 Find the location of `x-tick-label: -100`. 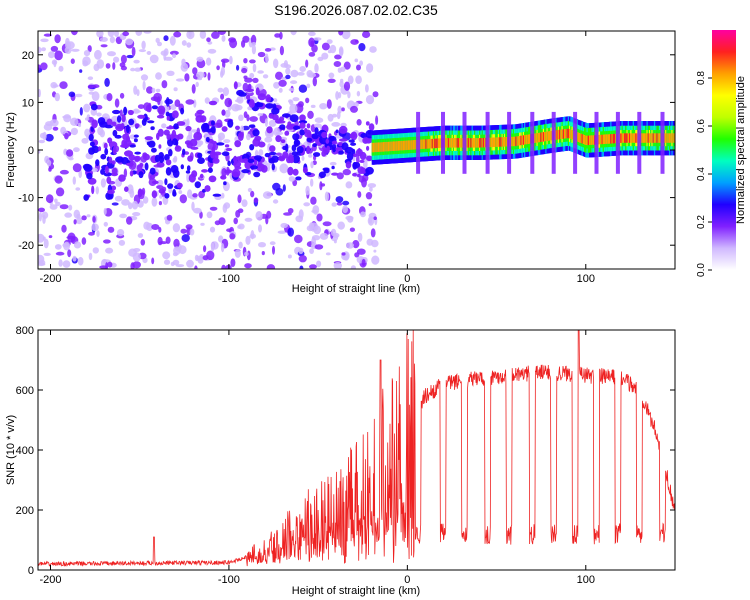

x-tick-label: -100 is located at coordinates (229, 279).